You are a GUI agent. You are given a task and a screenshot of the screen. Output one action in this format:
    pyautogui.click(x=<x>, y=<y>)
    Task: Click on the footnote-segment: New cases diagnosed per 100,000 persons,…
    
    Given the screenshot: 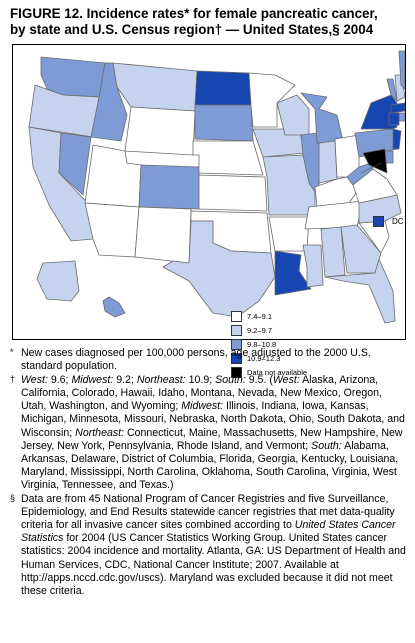 What is the action you would take?
    pyautogui.click(x=196, y=360)
    